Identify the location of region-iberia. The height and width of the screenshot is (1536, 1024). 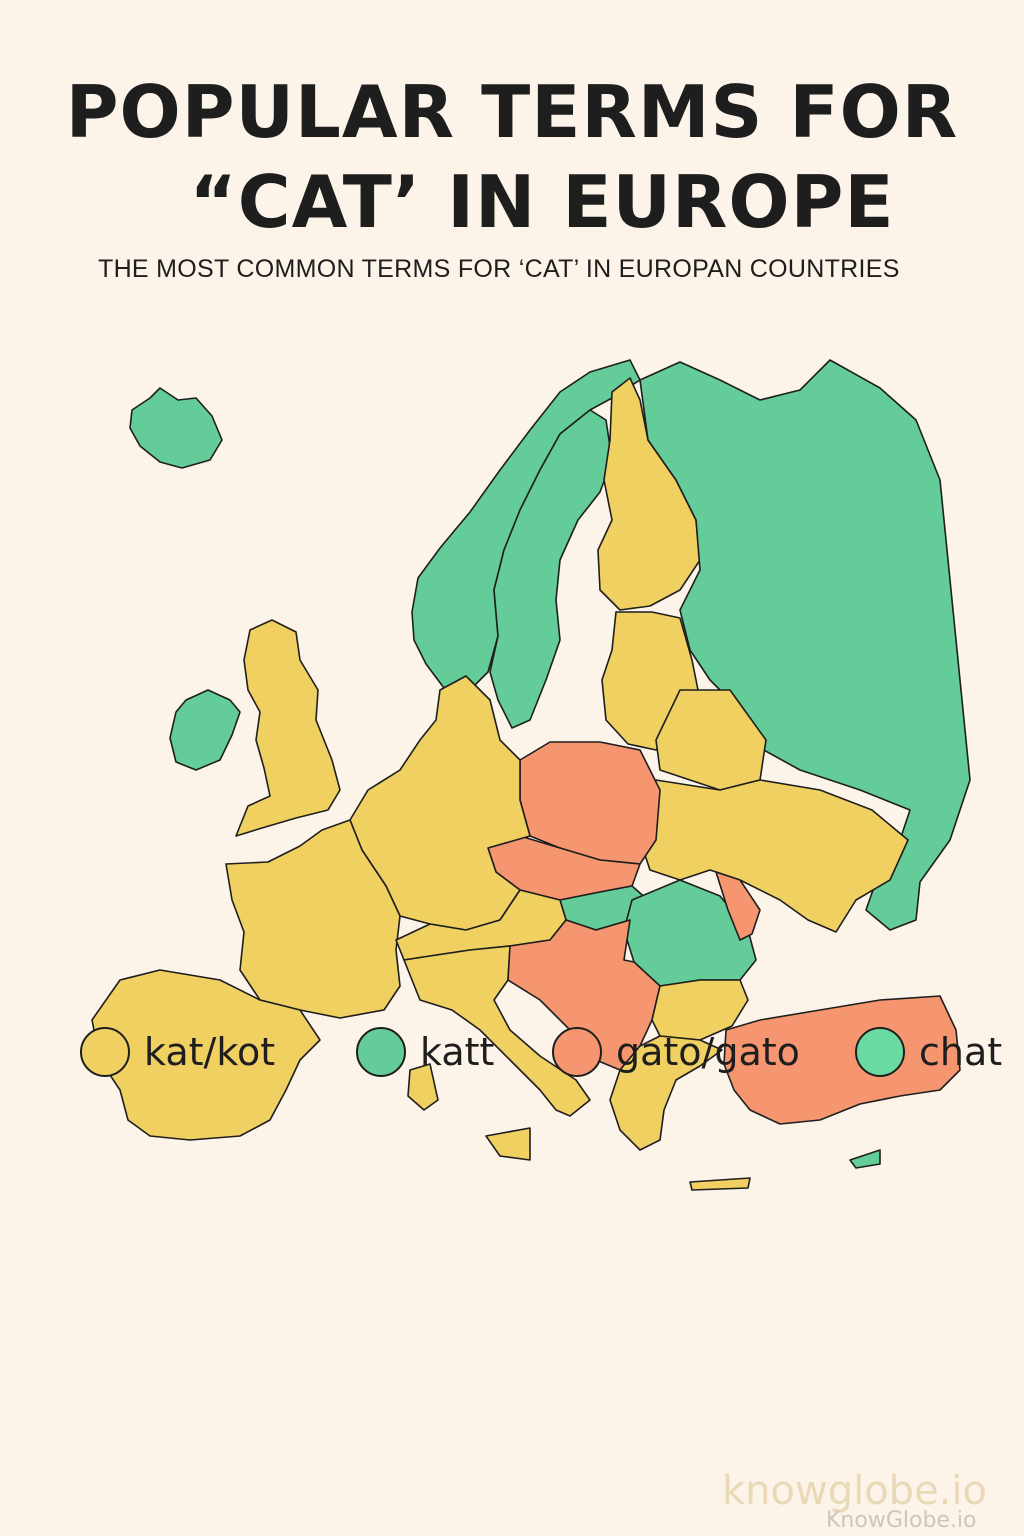
(206, 1055).